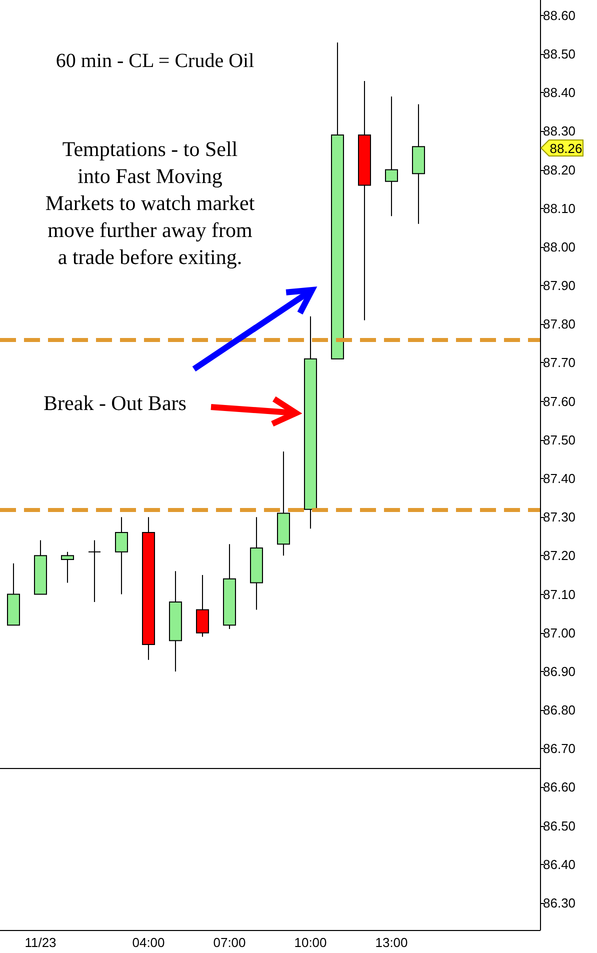 Image resolution: width=597 pixels, height=953 pixels. Describe the element at coordinates (559, 208) in the screenshot. I see `y-tick-label: 88.10` at that location.